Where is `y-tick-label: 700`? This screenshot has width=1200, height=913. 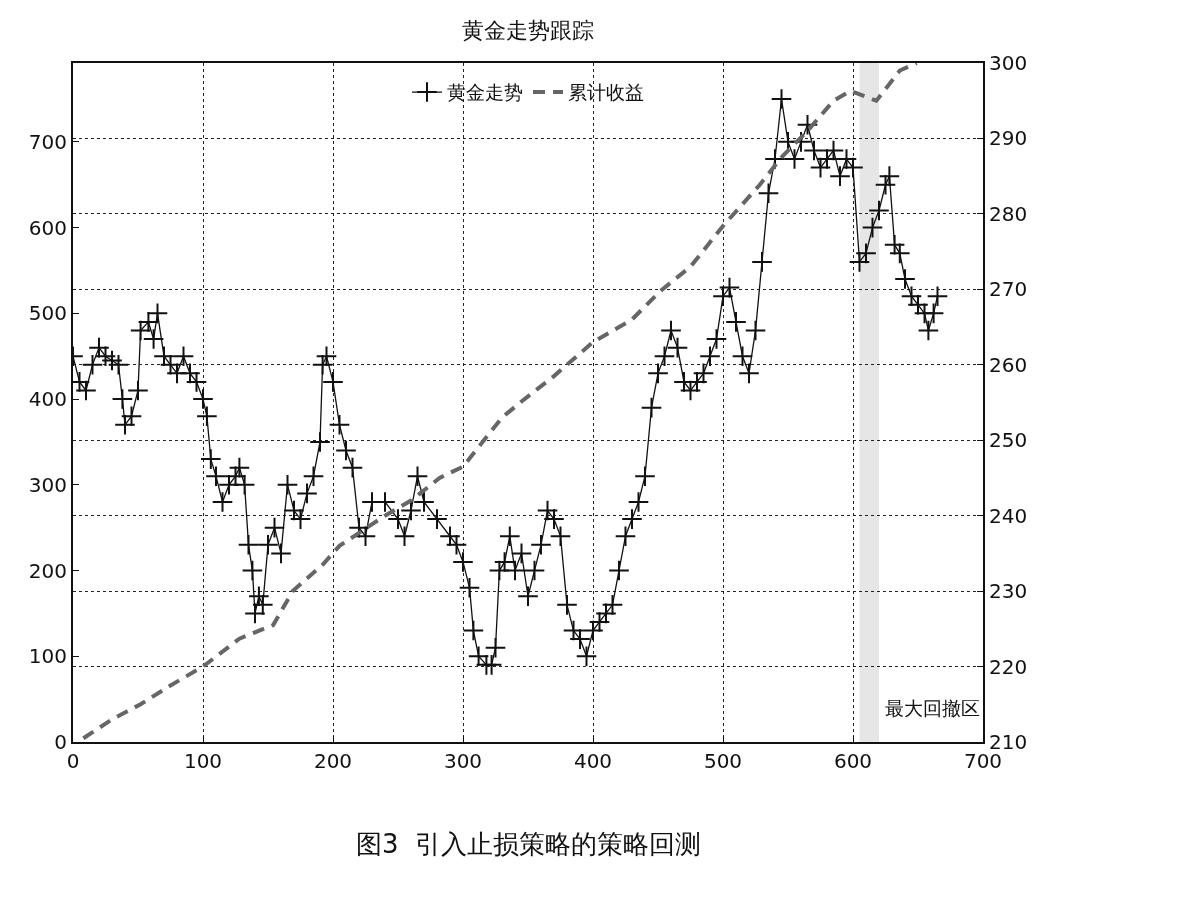 y-tick-label: 700 is located at coordinates (47, 141).